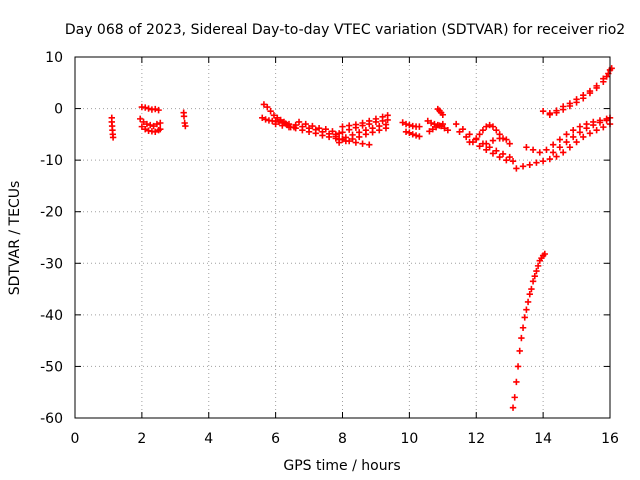 The height and width of the screenshot is (480, 640). I want to click on series-r, so click(436, 127).